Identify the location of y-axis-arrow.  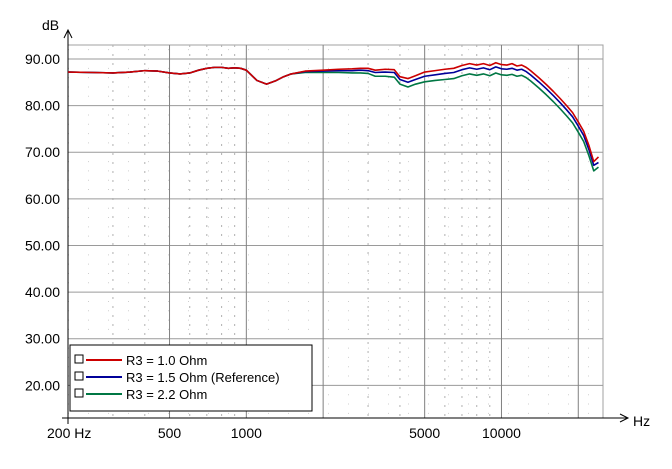
(68, 33).